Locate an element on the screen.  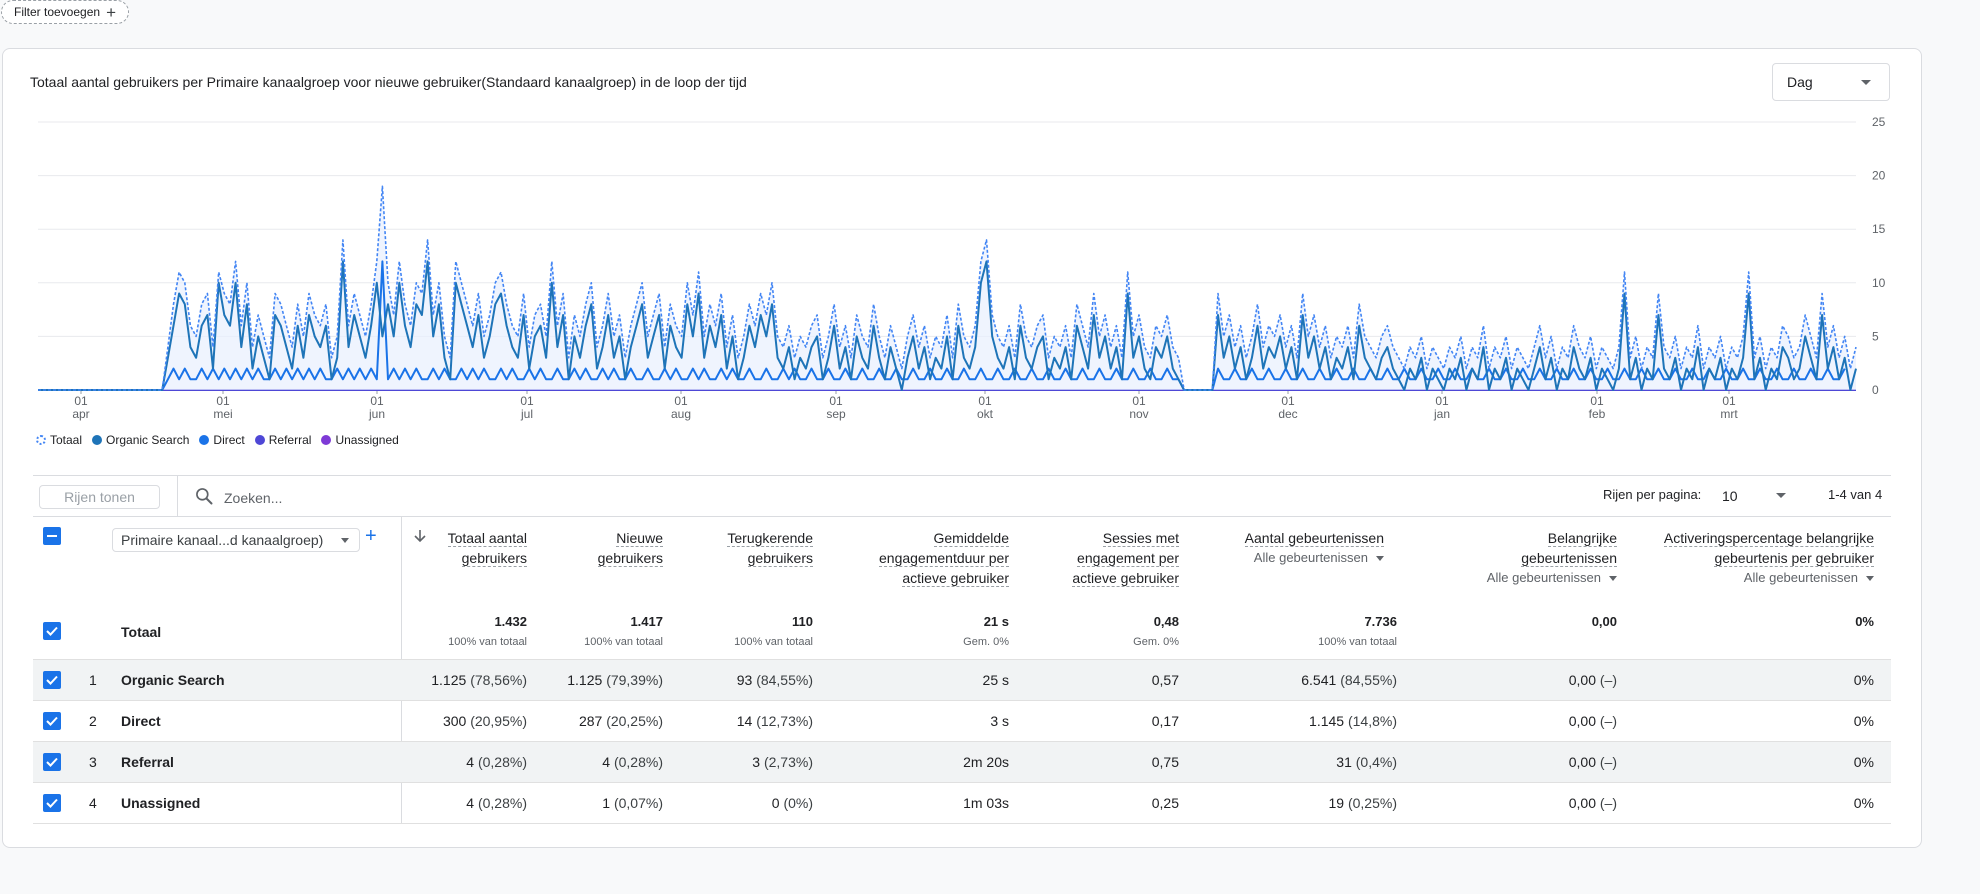
legend-label: Referral is located at coordinates (290, 440).